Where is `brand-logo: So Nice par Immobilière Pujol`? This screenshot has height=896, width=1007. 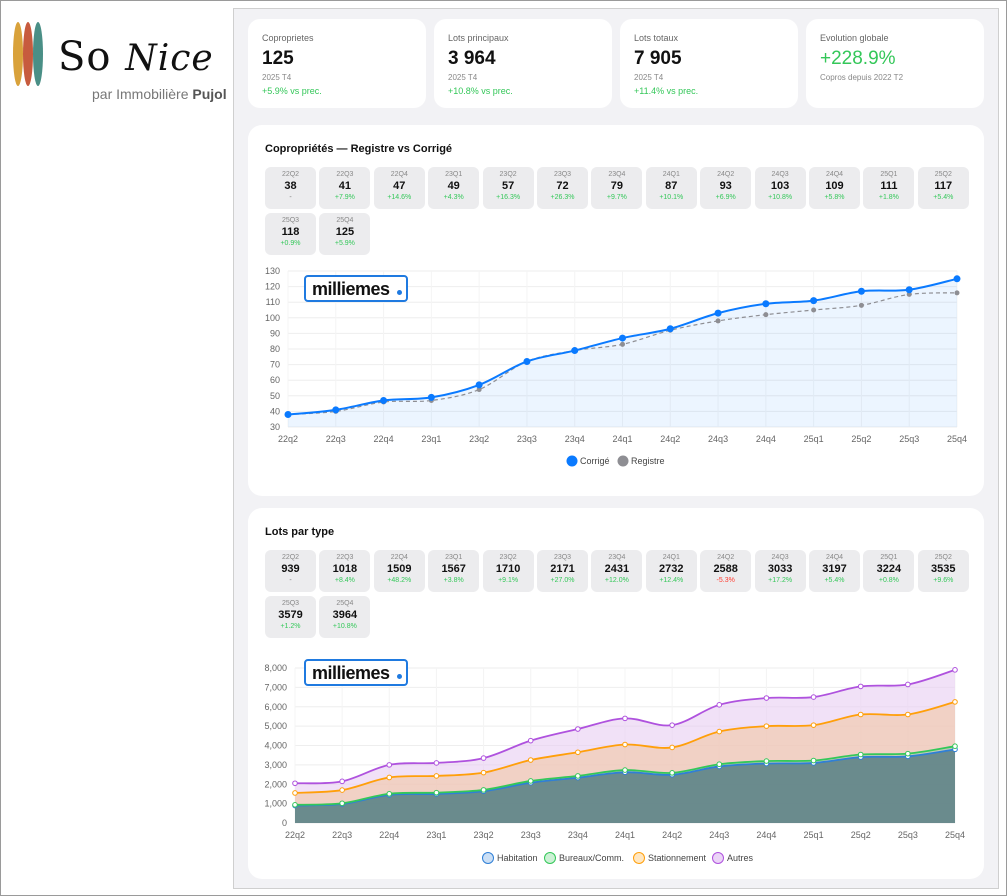
brand-logo: So Nice par Immobilière Pujol is located at coordinates (120, 64).